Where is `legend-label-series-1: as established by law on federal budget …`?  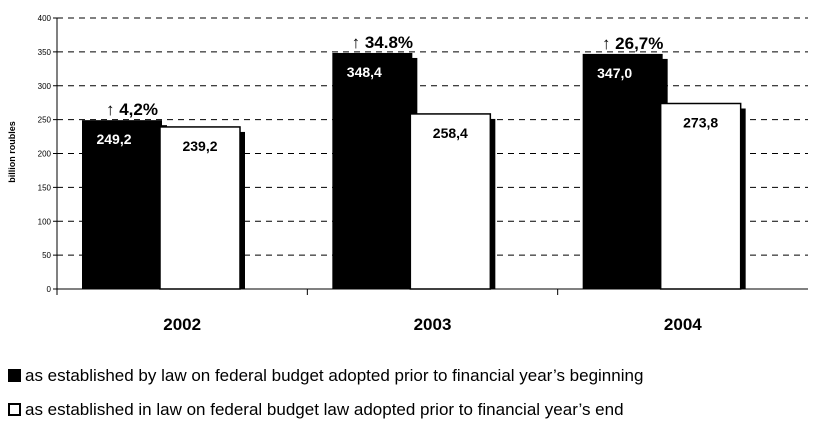 legend-label-series-1: as established by law on federal budget … is located at coordinates (334, 375).